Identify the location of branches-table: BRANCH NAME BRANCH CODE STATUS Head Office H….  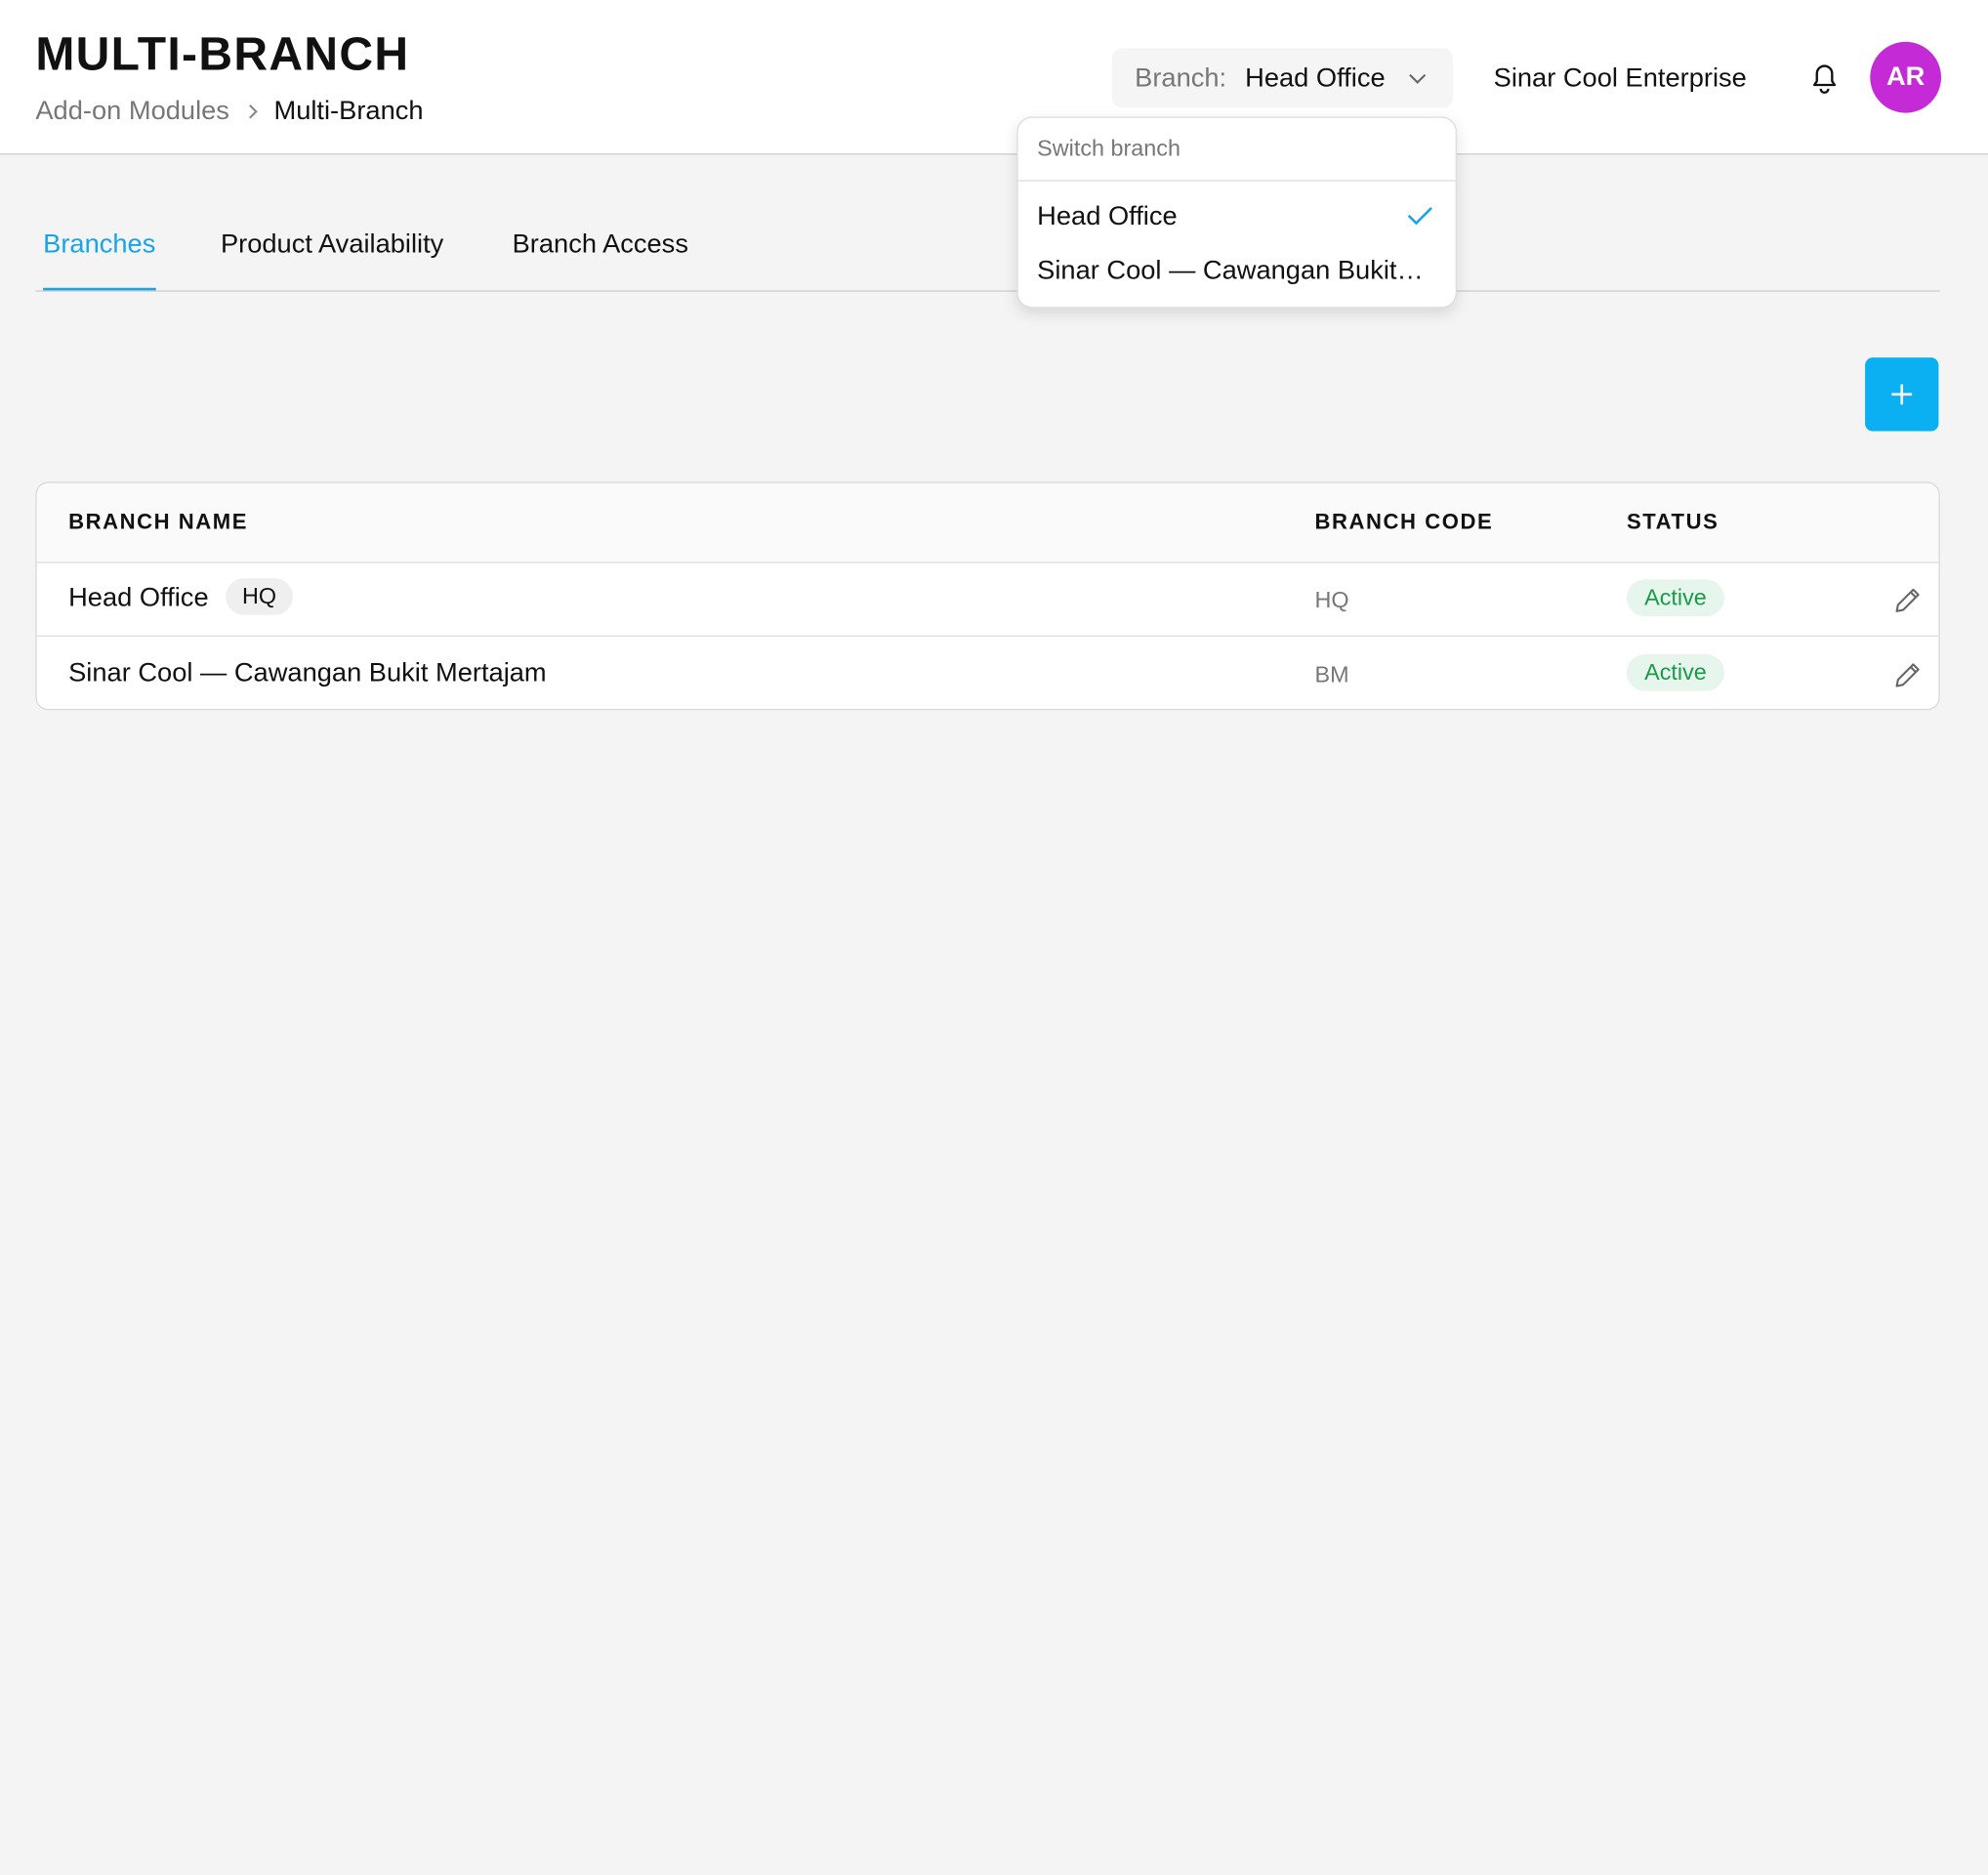
(987, 596).